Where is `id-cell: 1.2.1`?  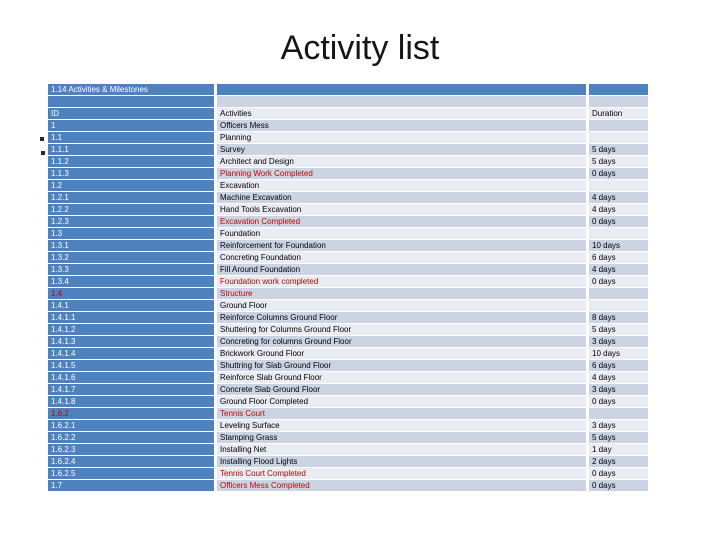
id-cell: 1.2.1 is located at coordinates (131, 197).